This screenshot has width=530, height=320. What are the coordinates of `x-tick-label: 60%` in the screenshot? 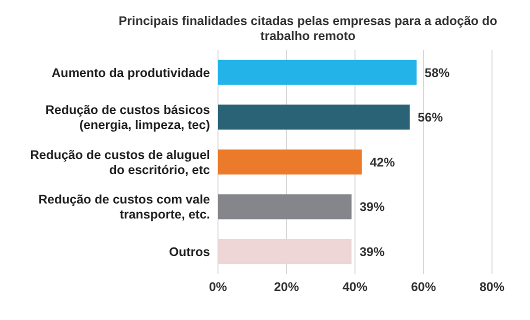 It's located at (423, 287).